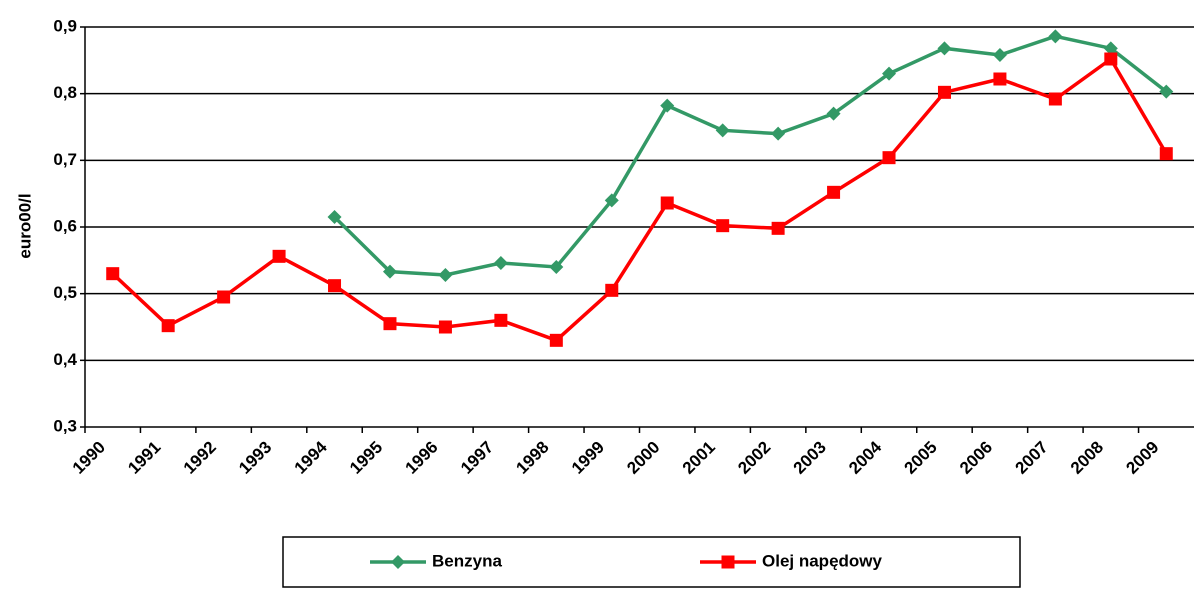 This screenshot has height=593, width=1195. Describe the element at coordinates (144, 458) in the screenshot. I see `x-tick-label: 1991` at that location.